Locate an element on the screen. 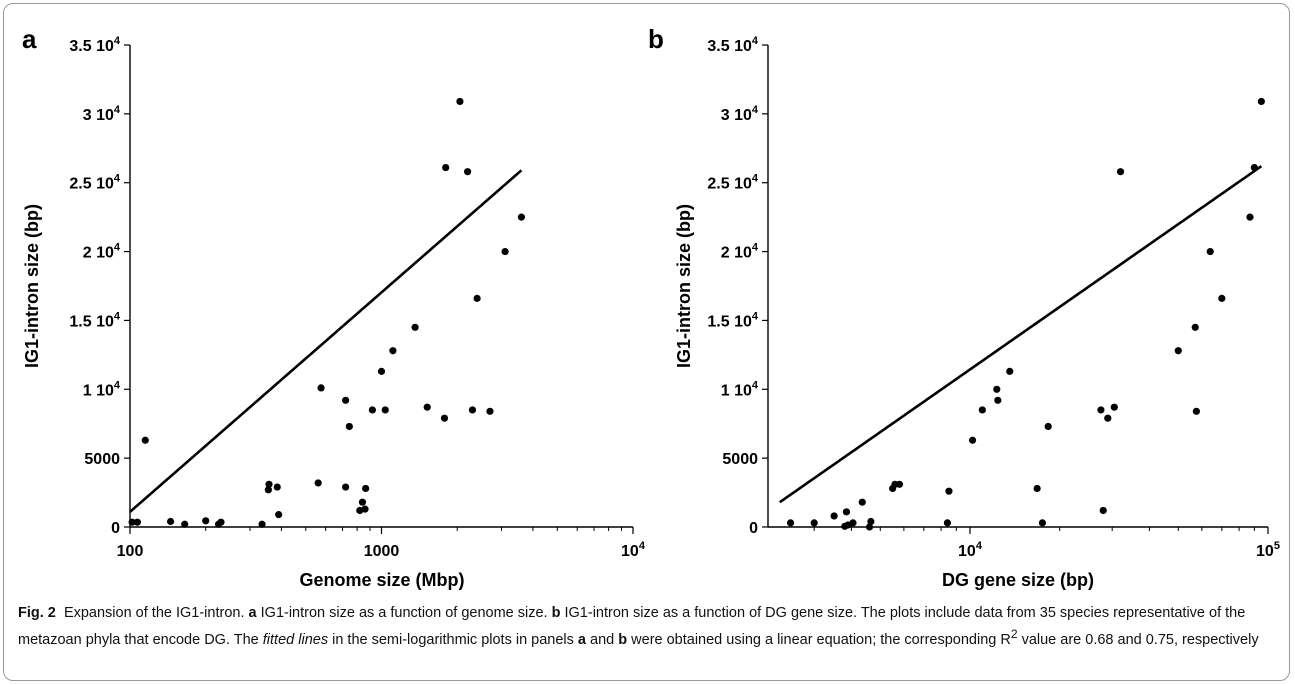 This screenshot has height=685, width=1295. caption-s6: value are 0.68 and 0.75, respectively is located at coordinates (1140, 639).